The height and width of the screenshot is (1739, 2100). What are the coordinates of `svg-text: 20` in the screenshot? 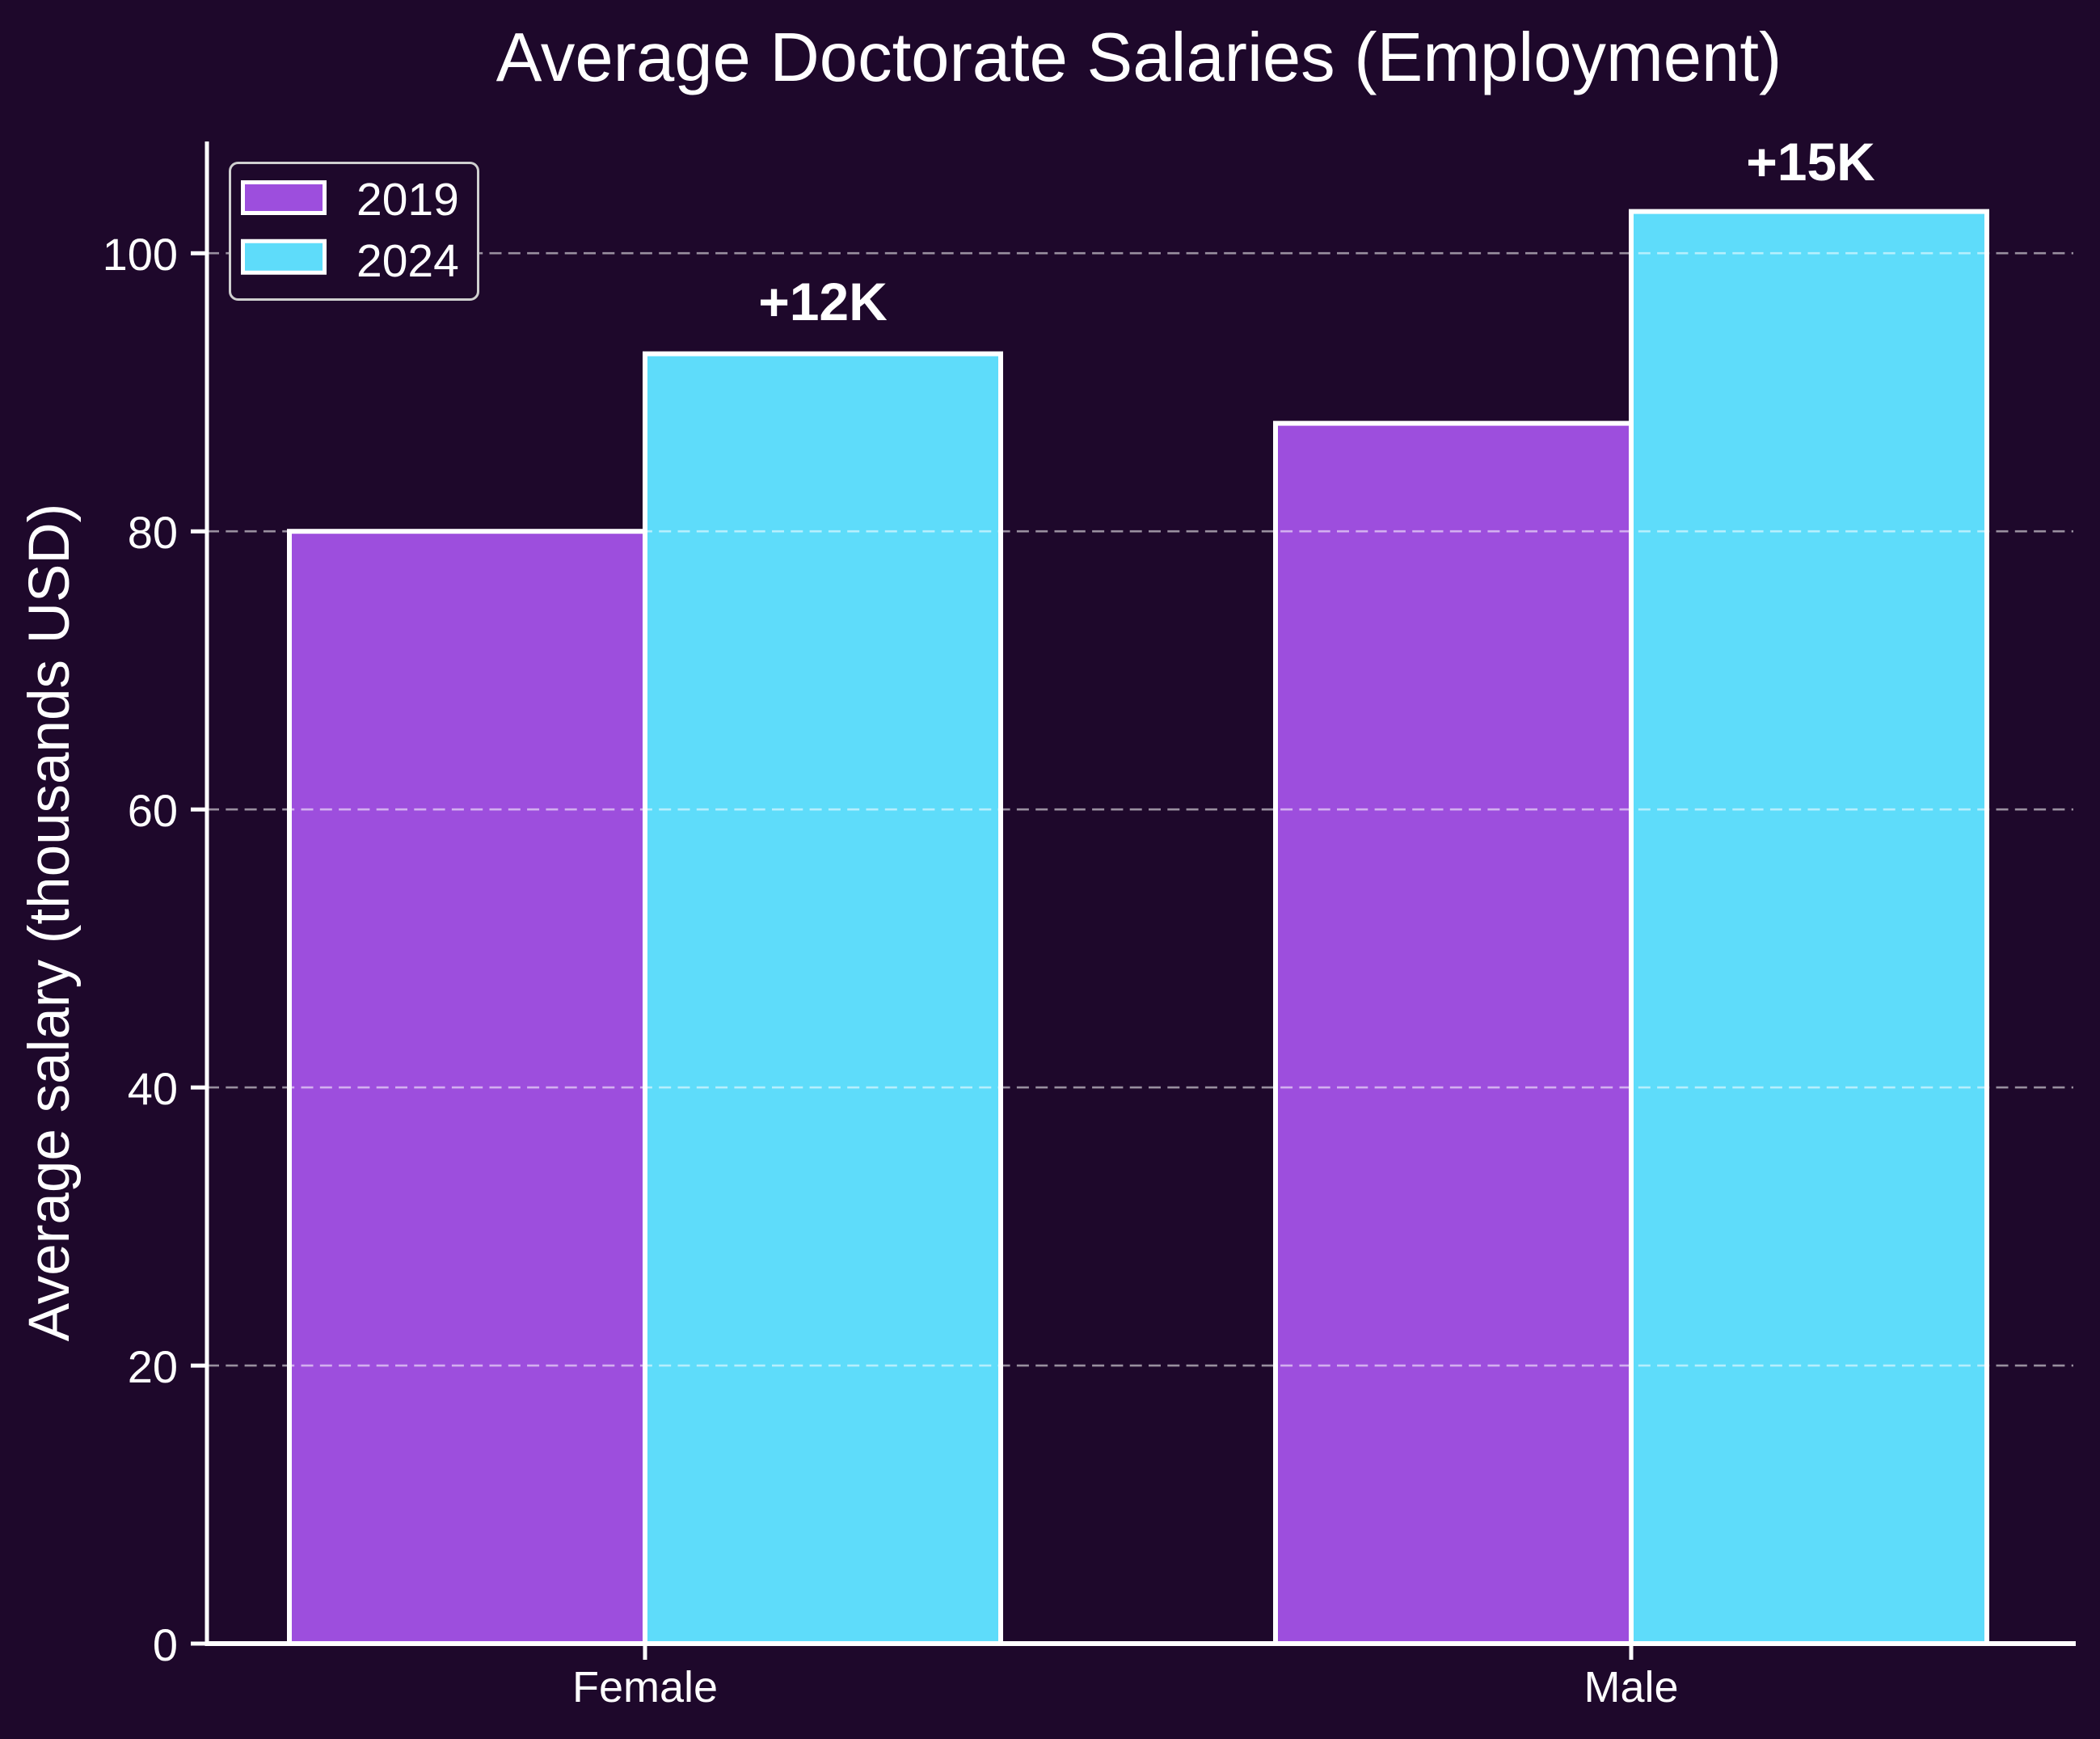 It's located at (153, 1366).